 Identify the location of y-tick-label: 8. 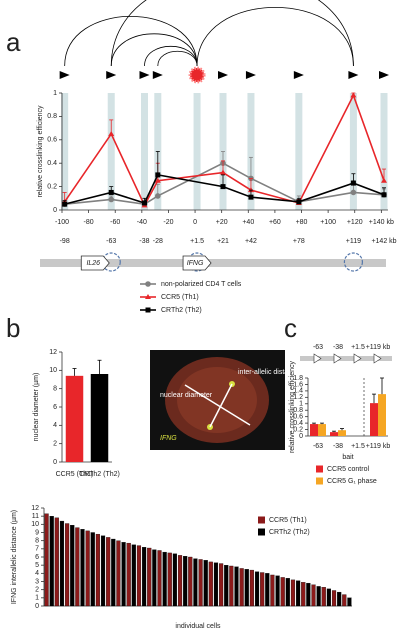
(55, 389).